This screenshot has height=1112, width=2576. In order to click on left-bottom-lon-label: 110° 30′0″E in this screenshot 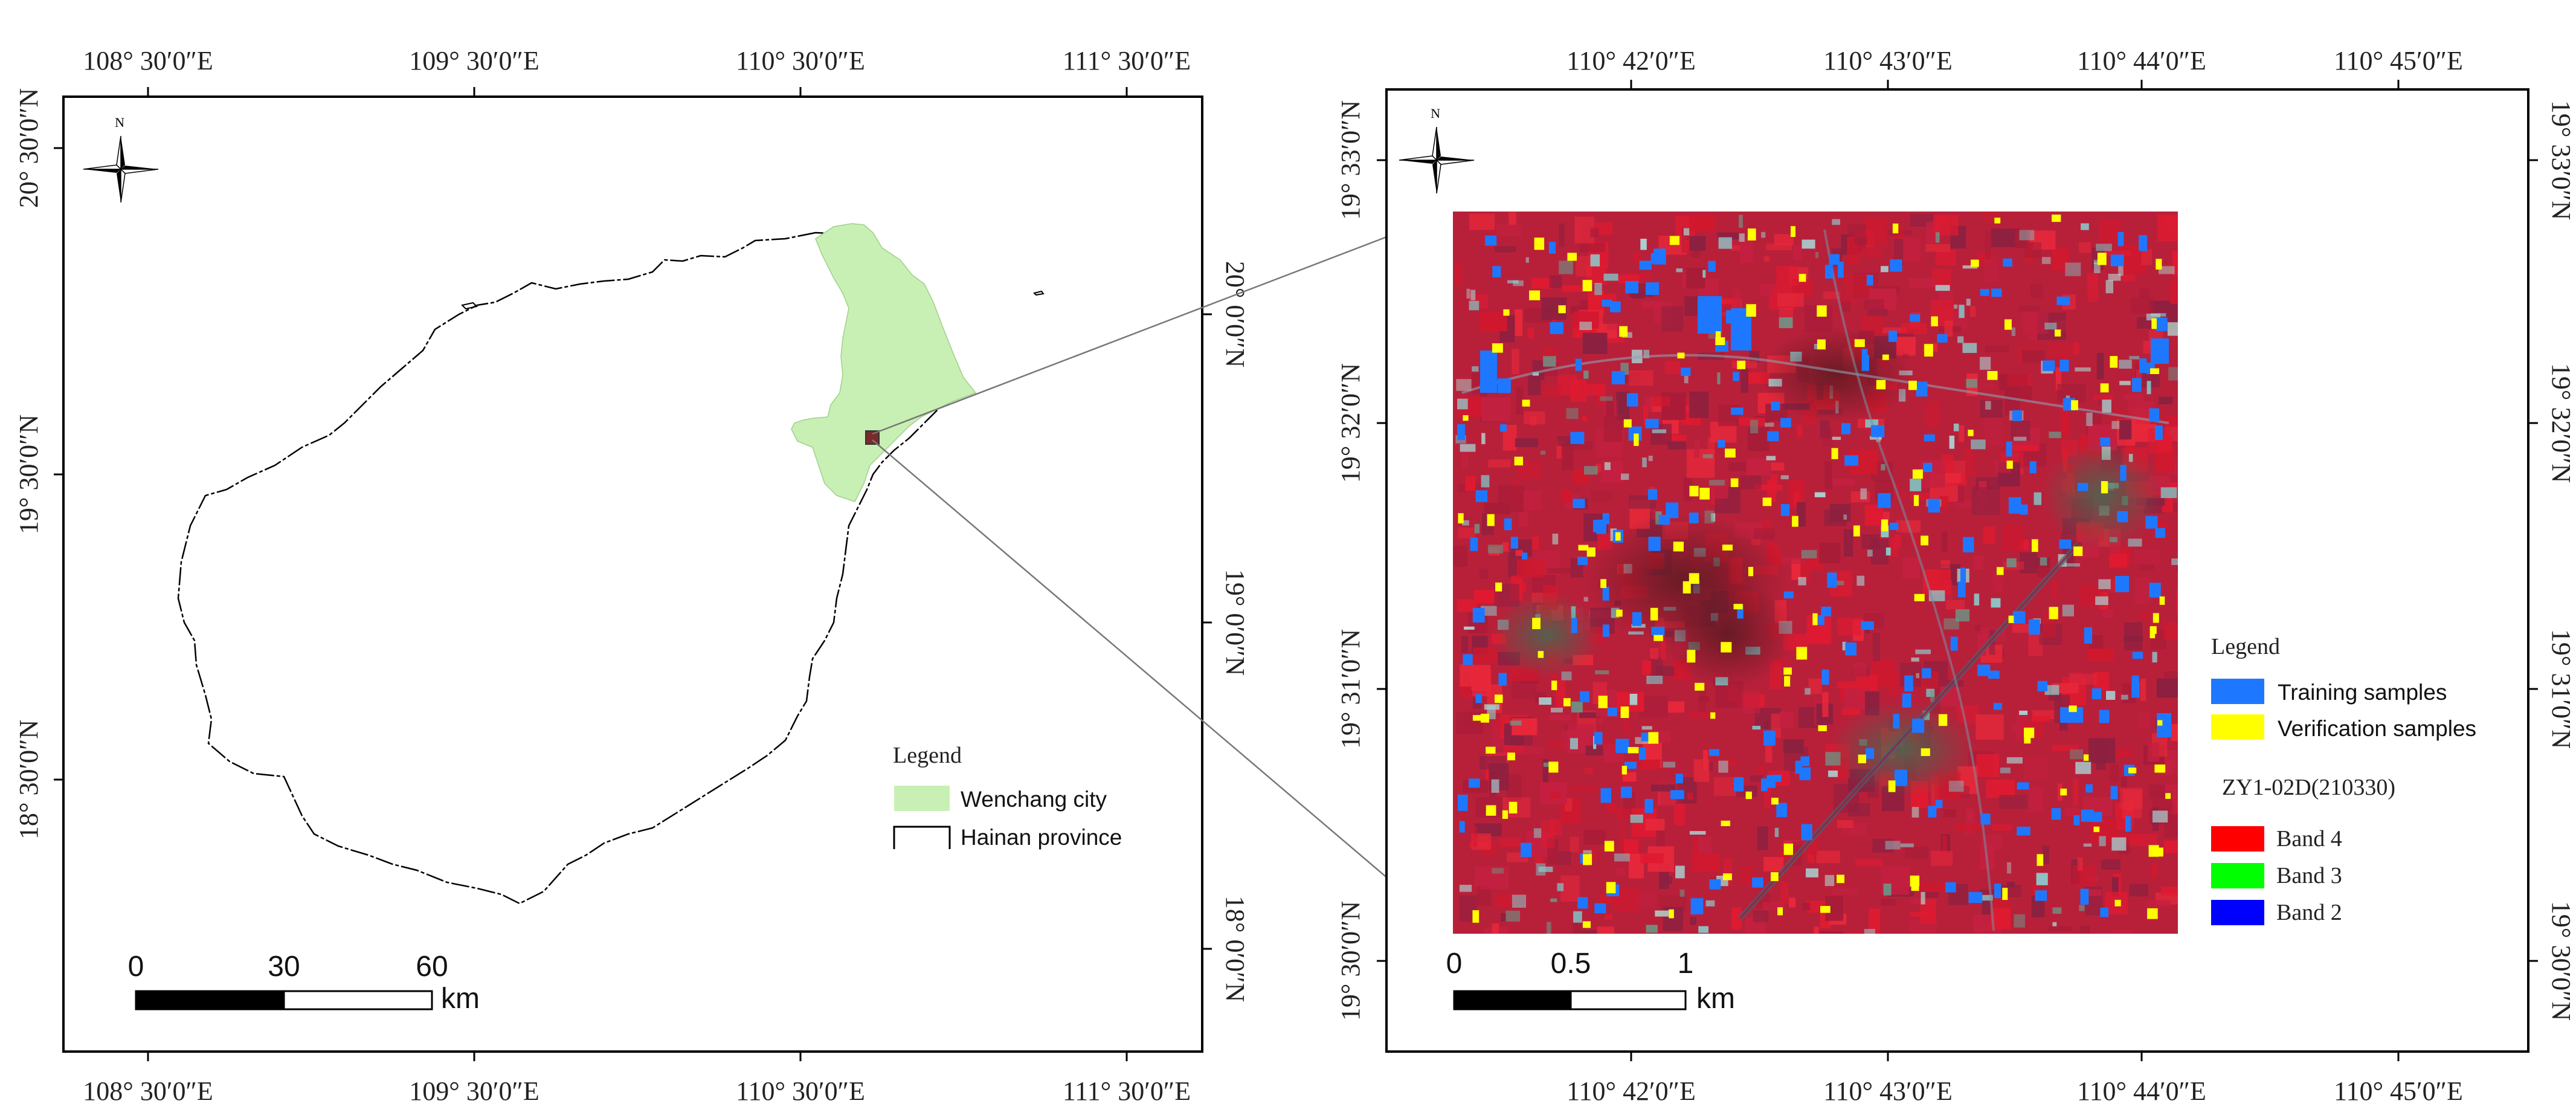, I will do `click(800, 1091)`.